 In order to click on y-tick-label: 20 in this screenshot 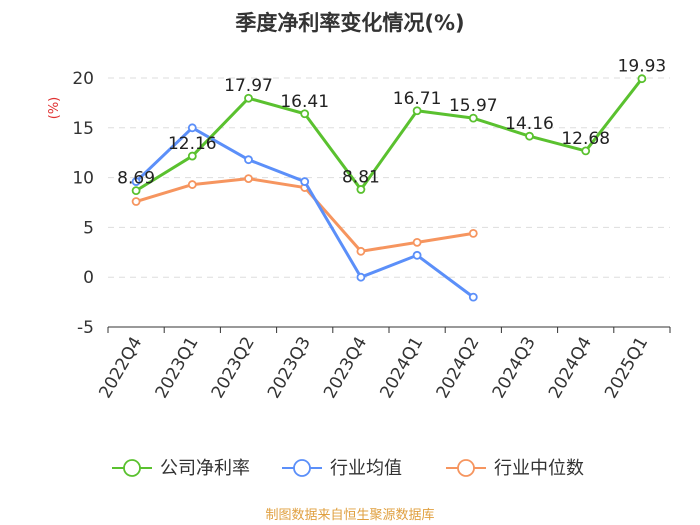, I will do `click(83, 79)`.